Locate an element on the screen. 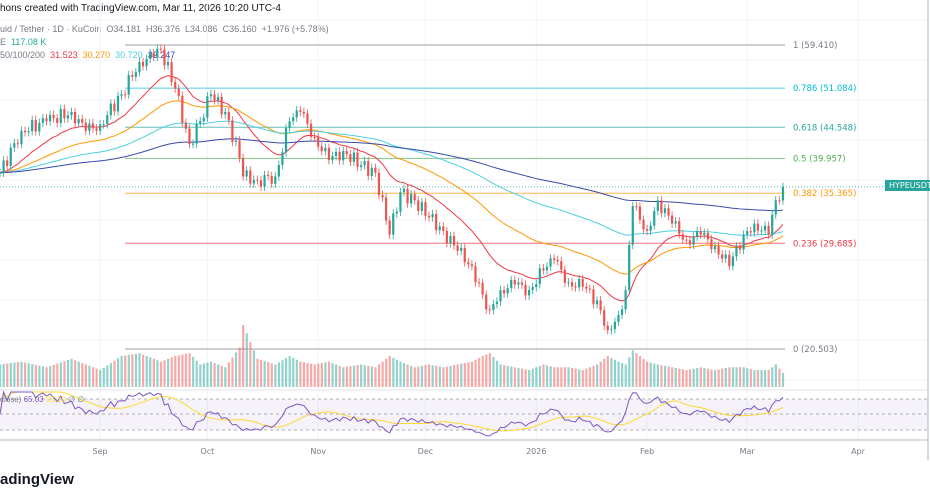 The width and height of the screenshot is (930, 502). change-value: +1.976 (+5.78%) is located at coordinates (295, 29).